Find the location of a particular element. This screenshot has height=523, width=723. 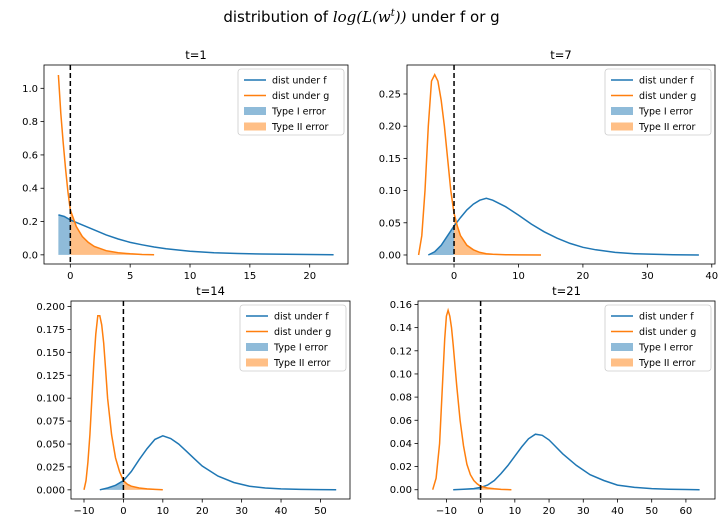

x-tick-label: 50 is located at coordinates (320, 511).